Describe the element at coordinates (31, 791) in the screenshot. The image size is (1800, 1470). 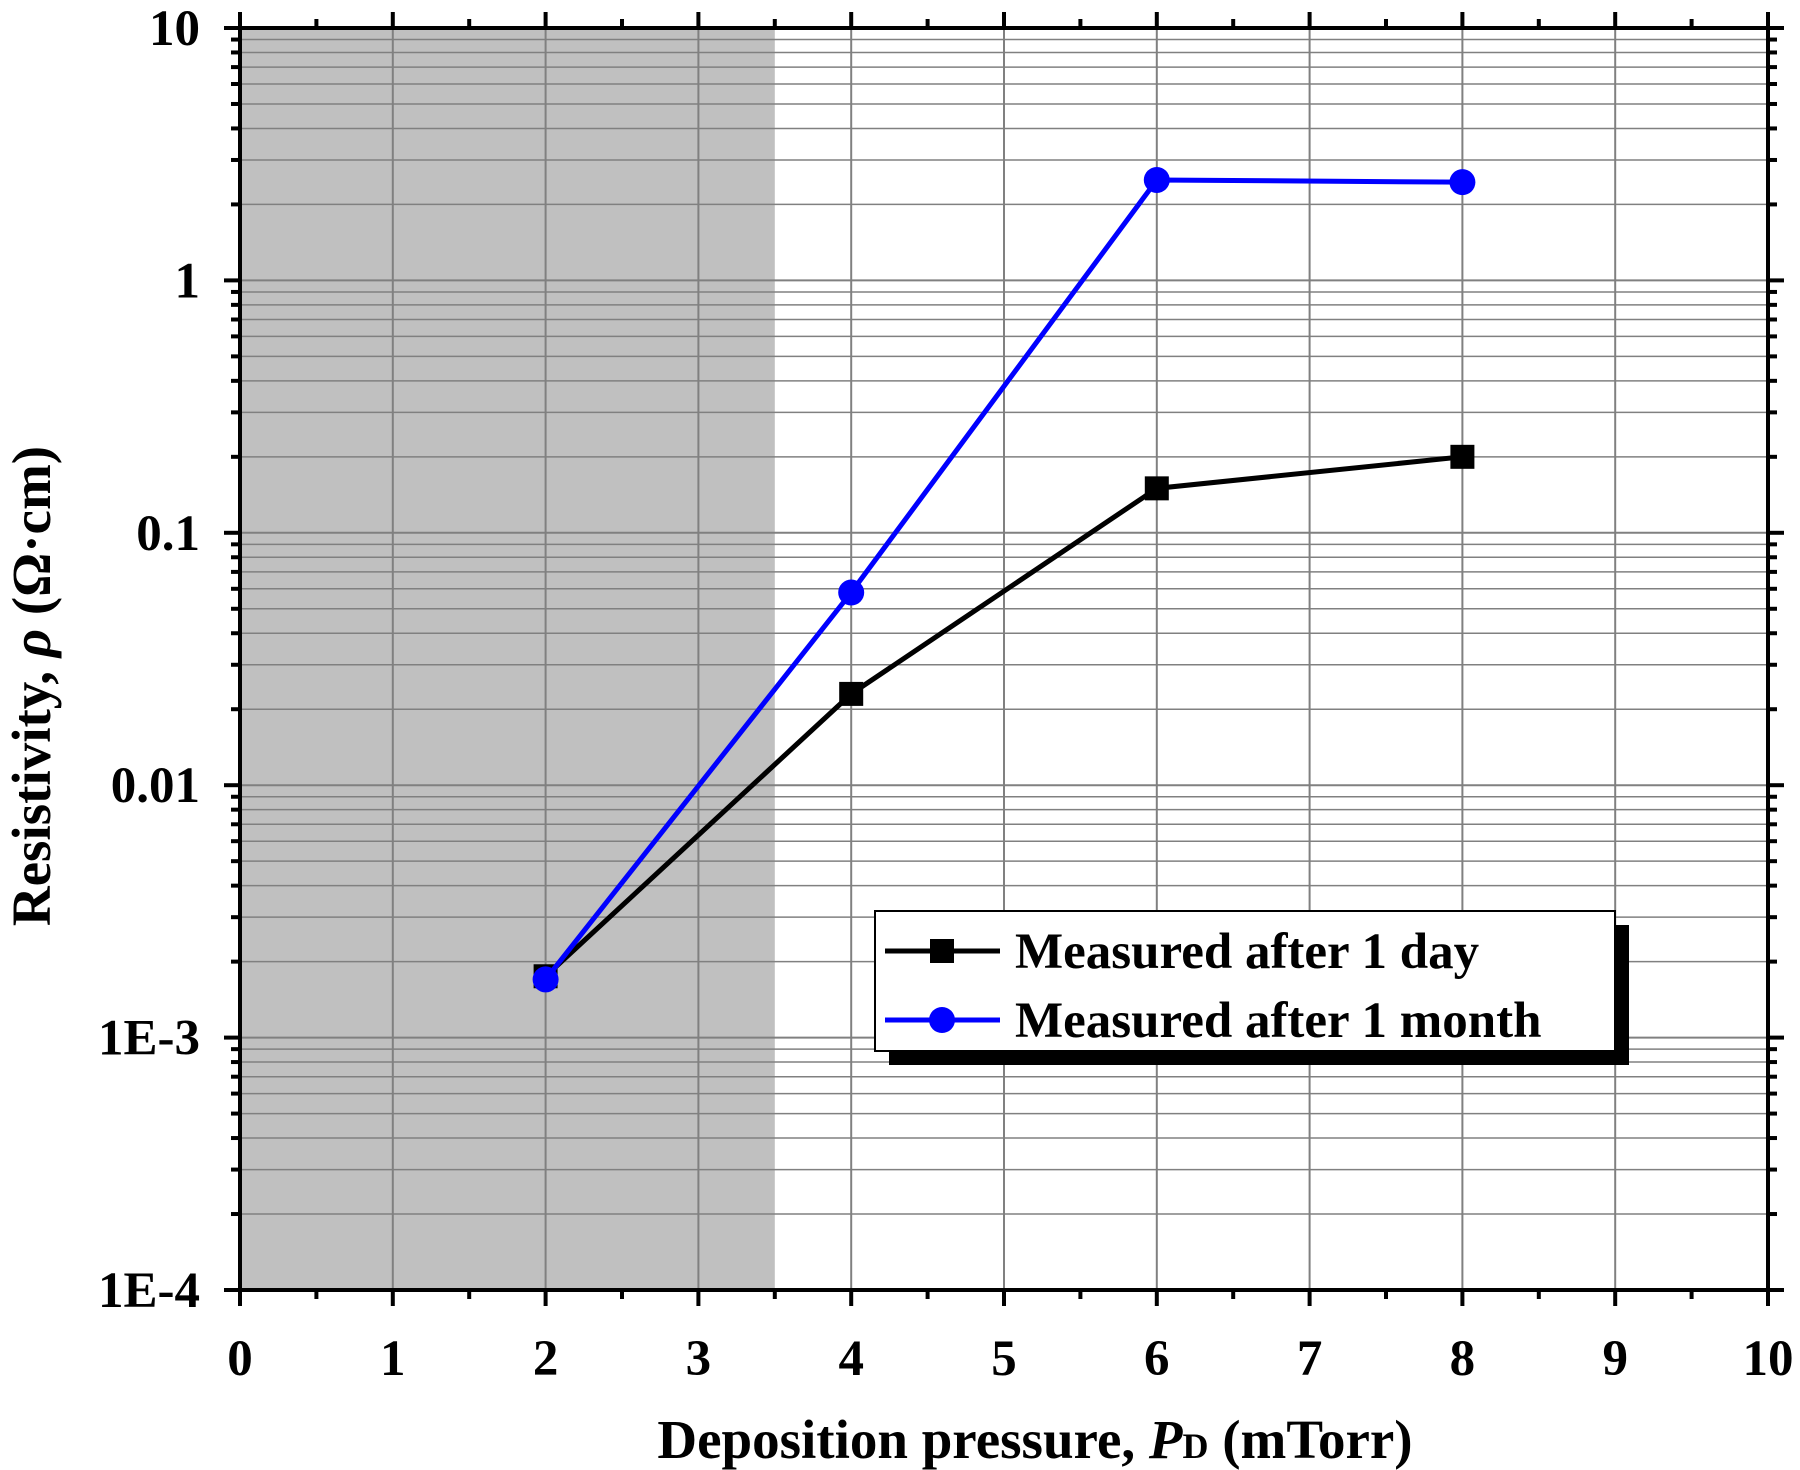
I see `y-axis-label-main: Resistivity,` at that location.